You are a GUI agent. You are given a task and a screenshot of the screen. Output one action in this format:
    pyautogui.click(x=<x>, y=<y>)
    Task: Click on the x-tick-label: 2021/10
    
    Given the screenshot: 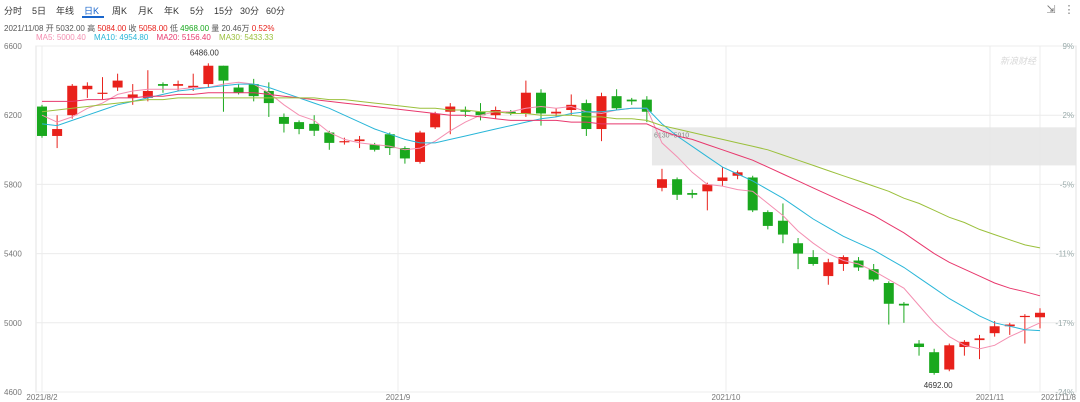 What is the action you would take?
    pyautogui.click(x=726, y=397)
    